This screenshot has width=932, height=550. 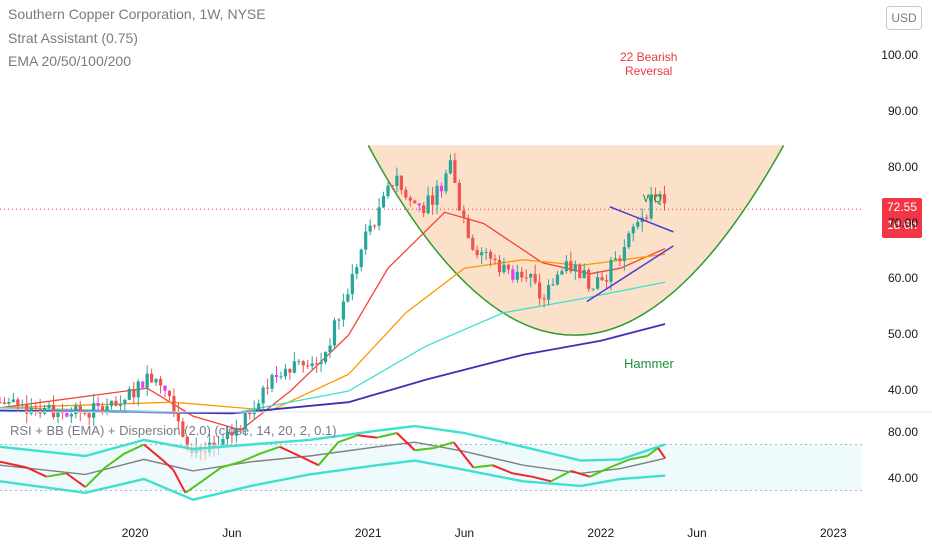 What do you see at coordinates (641, 219) in the screenshot?
I see `triangle-upper-line` at bounding box center [641, 219].